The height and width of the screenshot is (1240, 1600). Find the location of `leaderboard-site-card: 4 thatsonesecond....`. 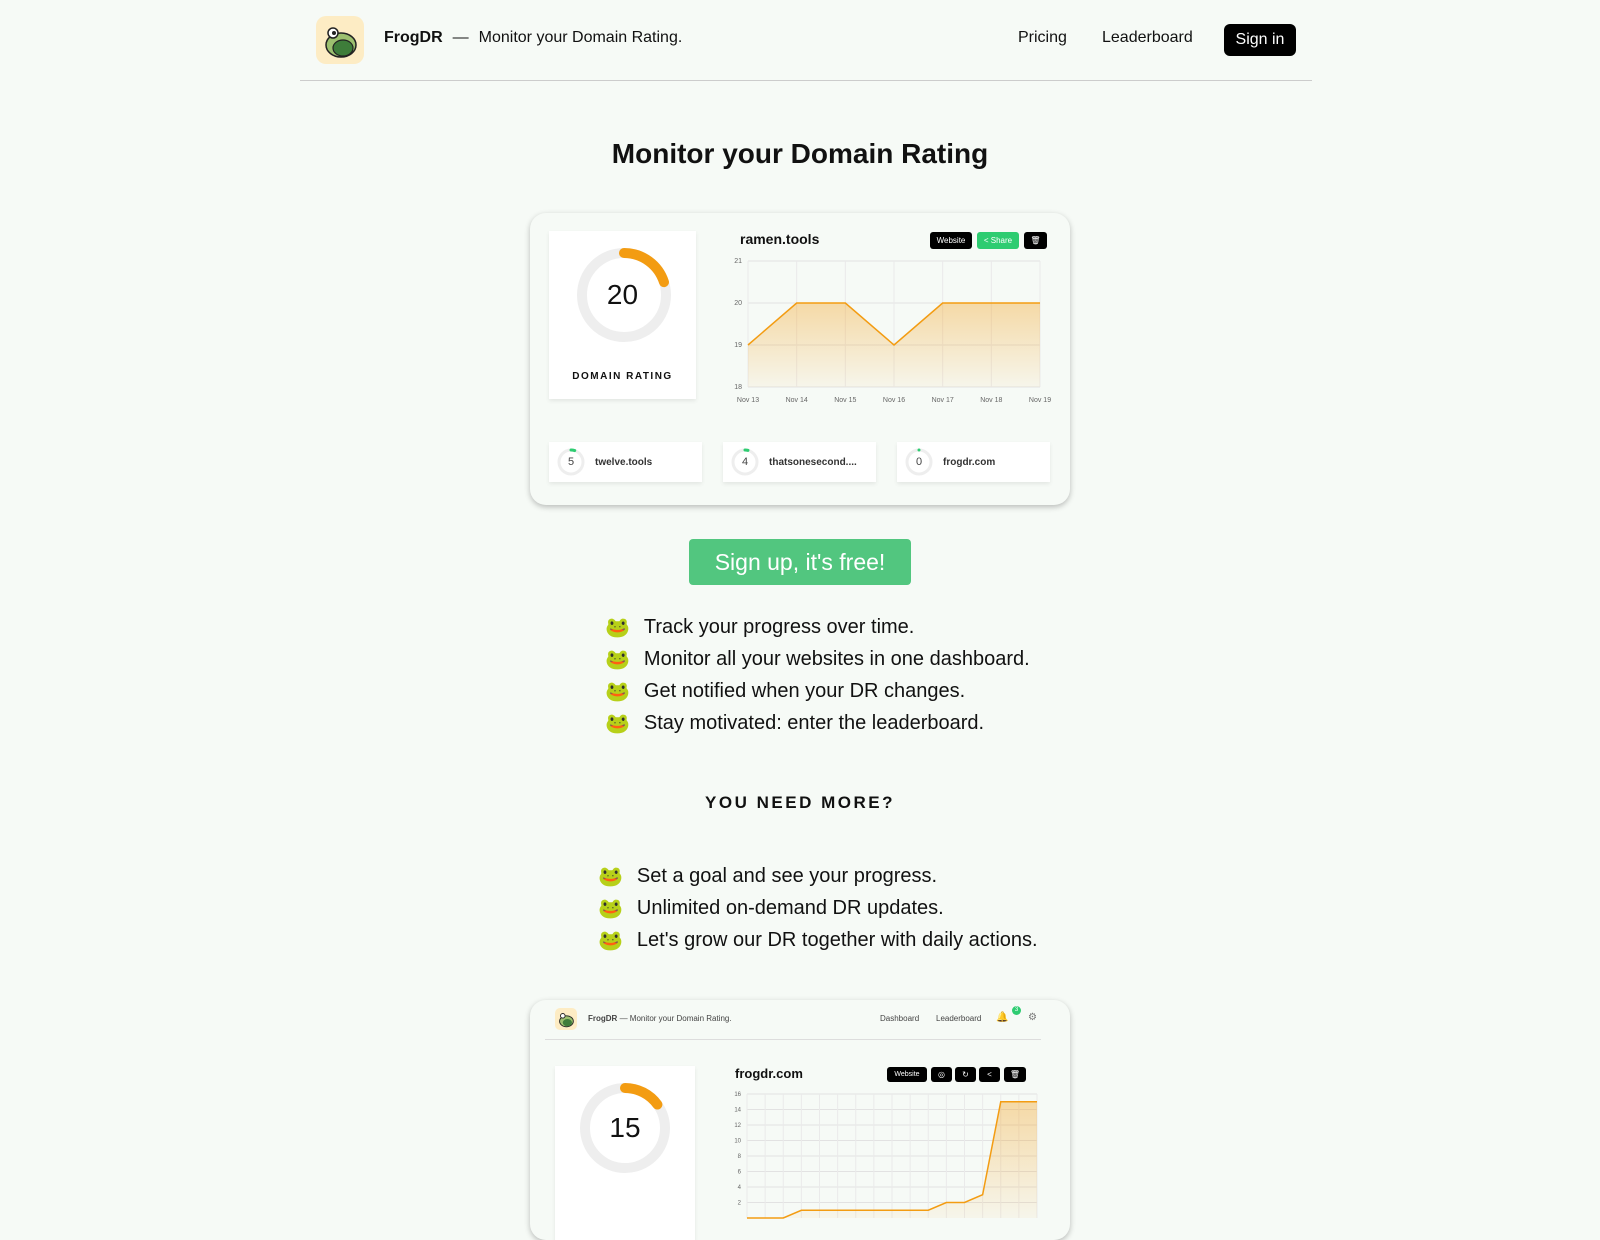

leaderboard-site-card: 4 thatsonesecond.... is located at coordinates (799, 462).